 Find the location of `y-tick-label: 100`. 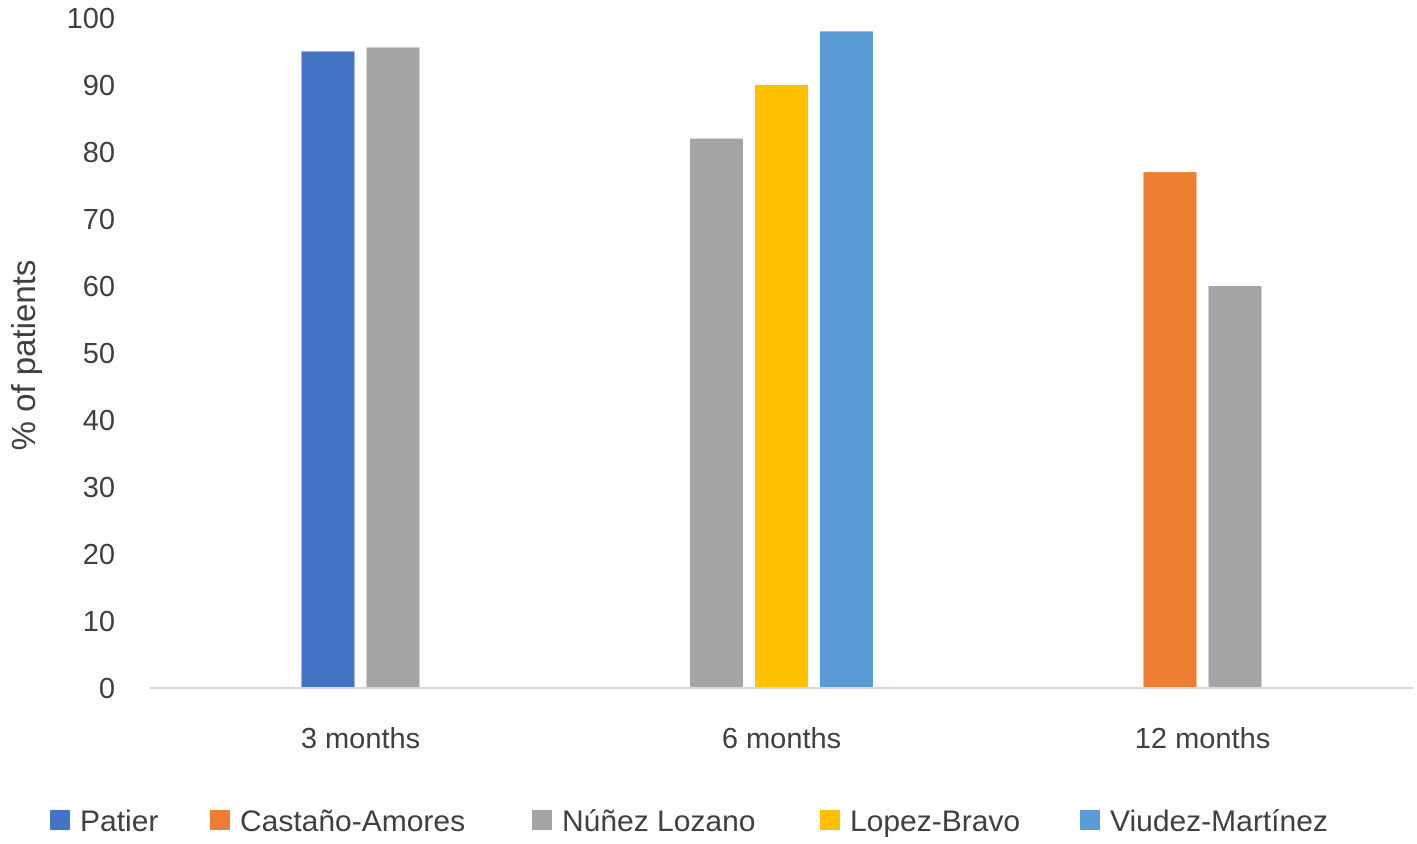

y-tick-label: 100 is located at coordinates (91, 19).